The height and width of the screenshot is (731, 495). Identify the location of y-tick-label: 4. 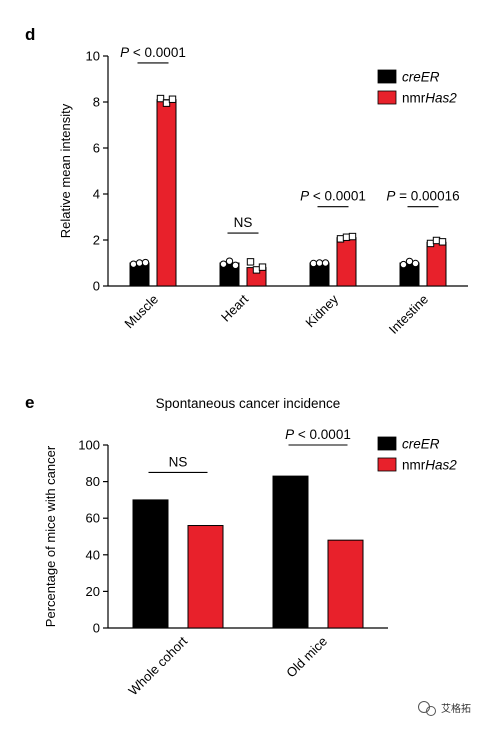
(96, 194).